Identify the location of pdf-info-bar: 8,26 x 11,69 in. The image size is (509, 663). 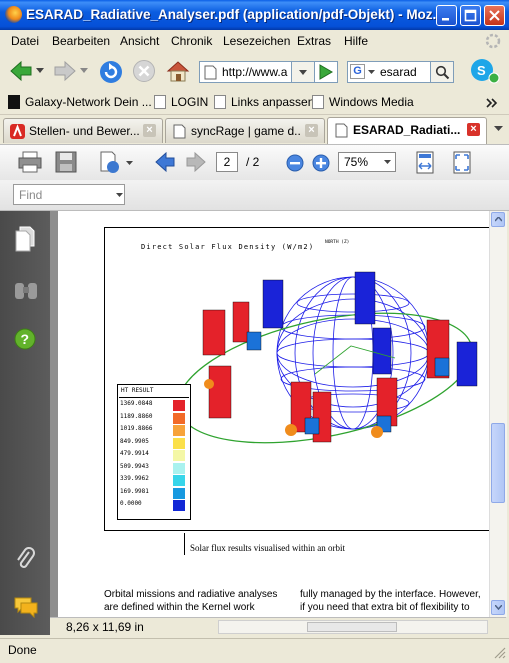
(278, 626).